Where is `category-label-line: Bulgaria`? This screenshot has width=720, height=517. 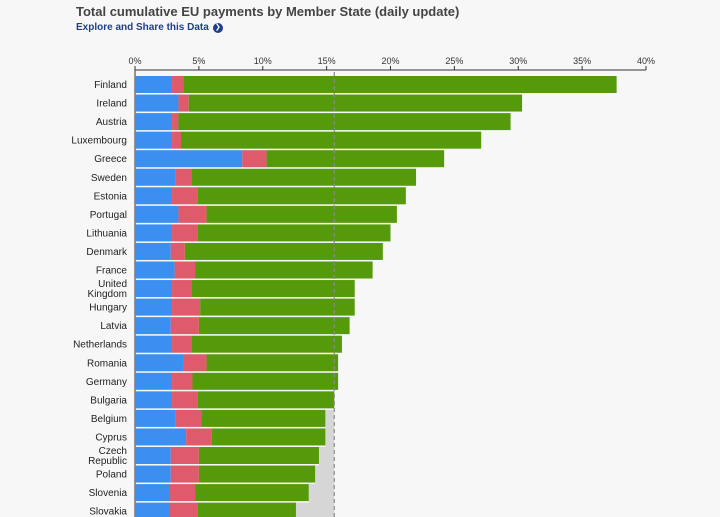
category-label-line: Bulgaria is located at coordinates (108, 400).